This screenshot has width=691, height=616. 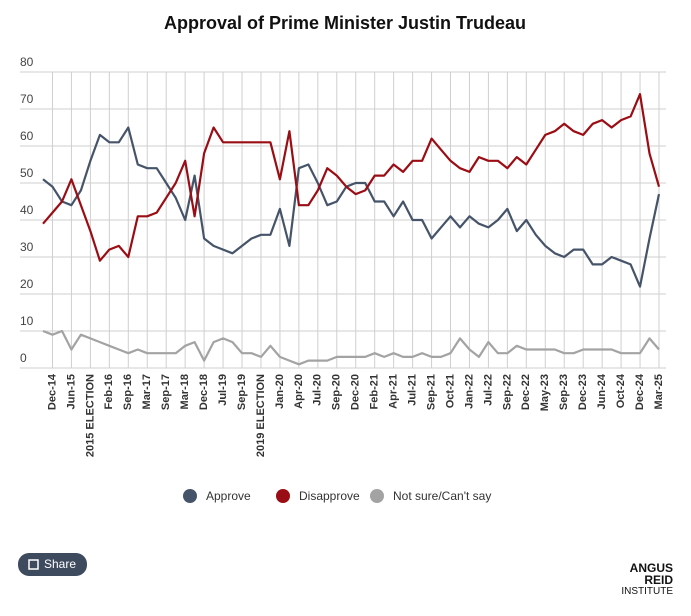 What do you see at coordinates (27, 284) in the screenshot?
I see `y-tick-label: 20` at bounding box center [27, 284].